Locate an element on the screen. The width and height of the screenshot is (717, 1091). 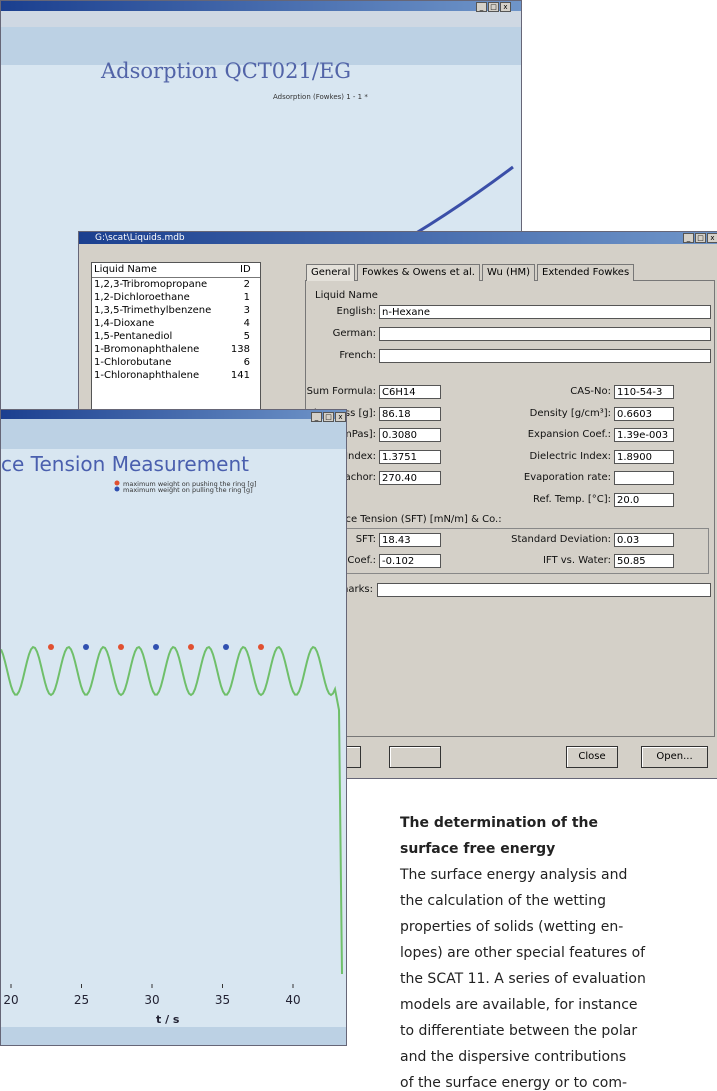
field: 0.3080 is located at coordinates (410, 435).